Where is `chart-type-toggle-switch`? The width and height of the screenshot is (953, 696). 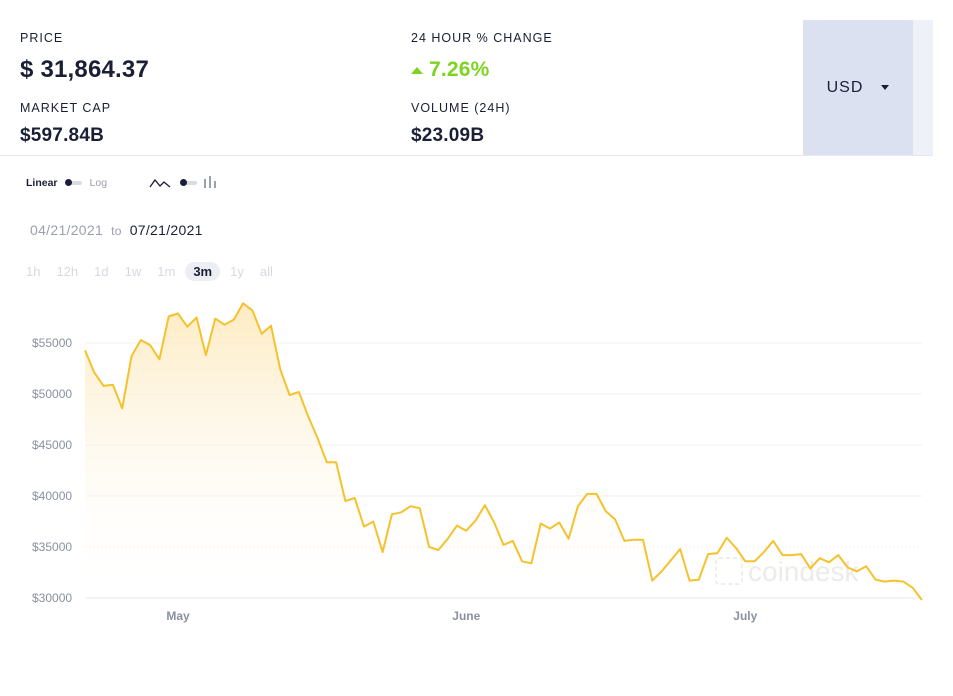
chart-type-toggle-switch is located at coordinates (189, 182).